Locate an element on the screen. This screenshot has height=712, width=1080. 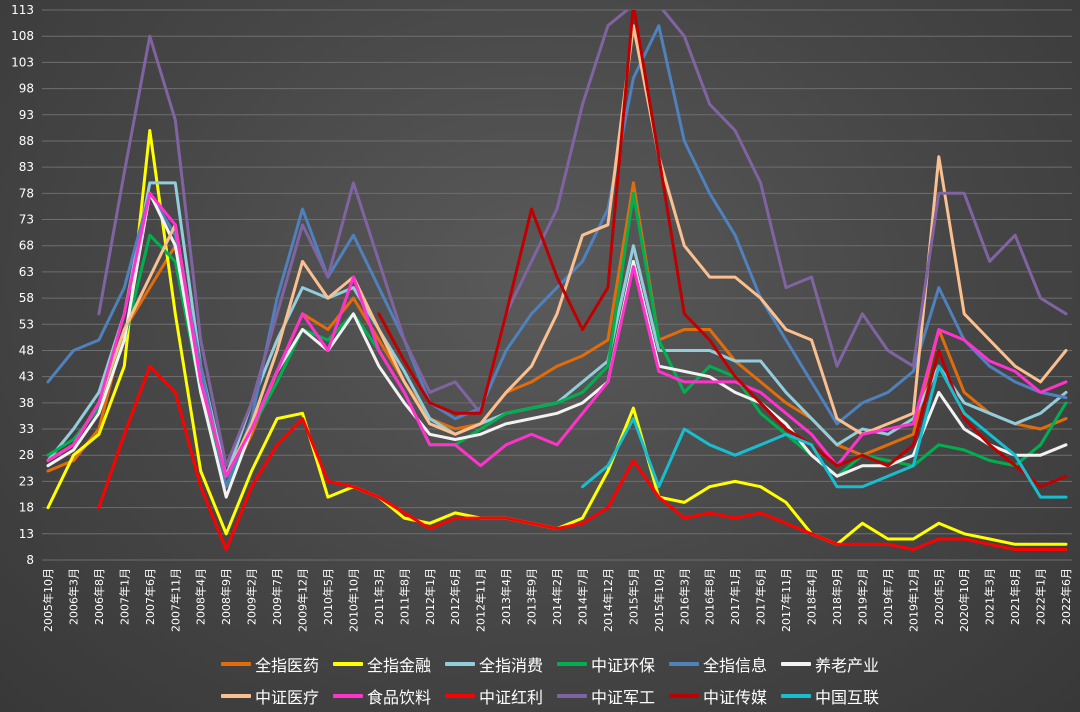
legend-item: 养老产业 is located at coordinates (830, 664).